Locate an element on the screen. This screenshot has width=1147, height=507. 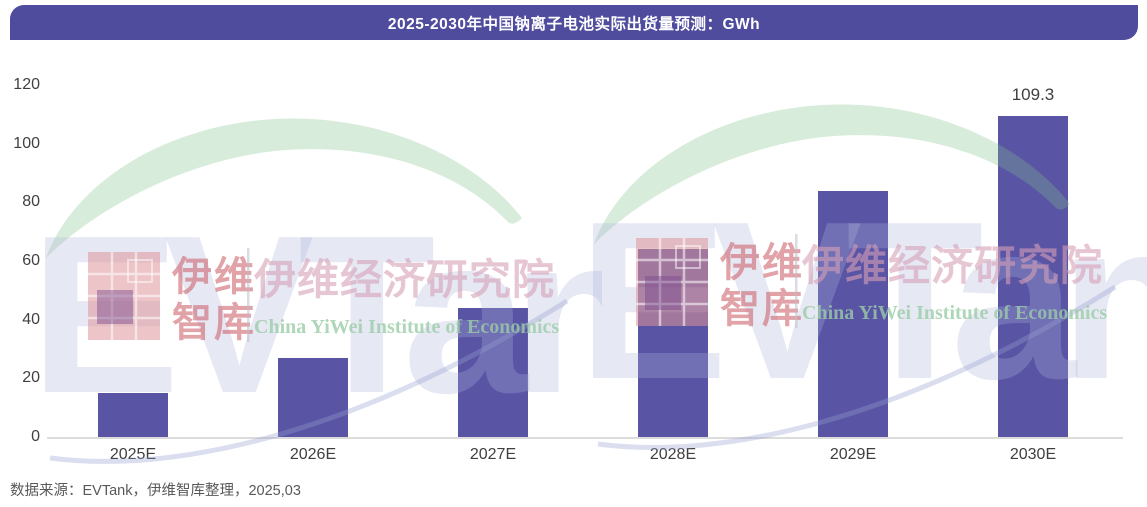
bar-2030E is located at coordinates (1033, 276).